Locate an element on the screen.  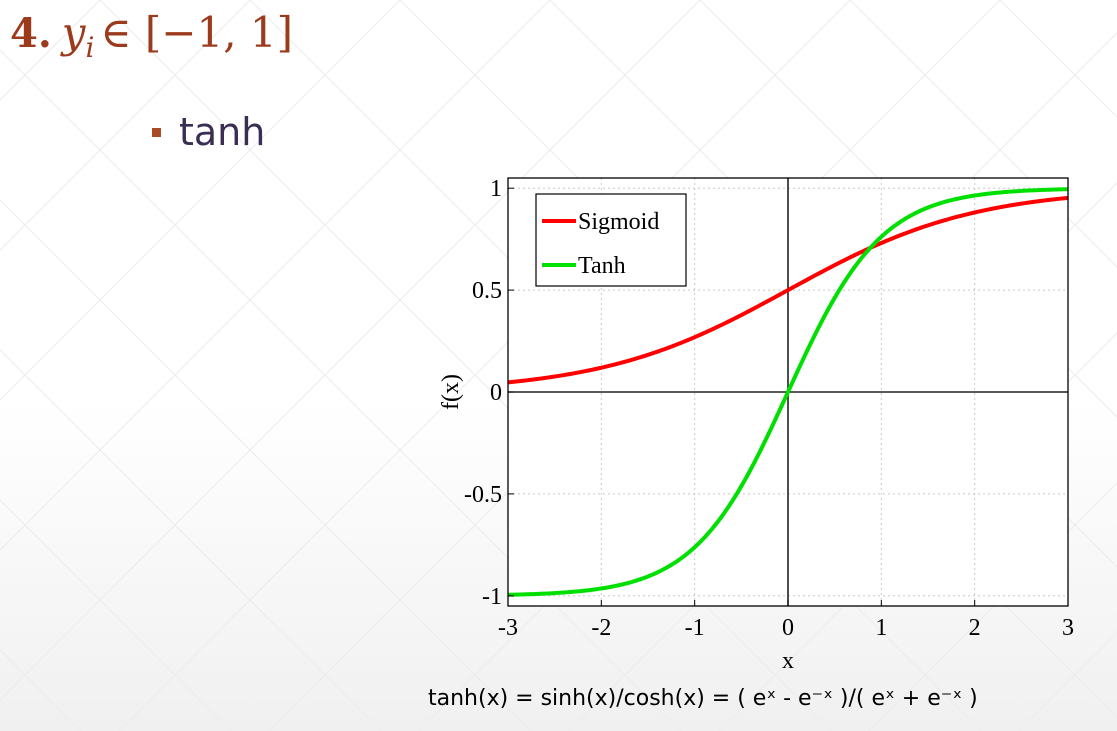
x-tick-label: 3 is located at coordinates (1068, 628).